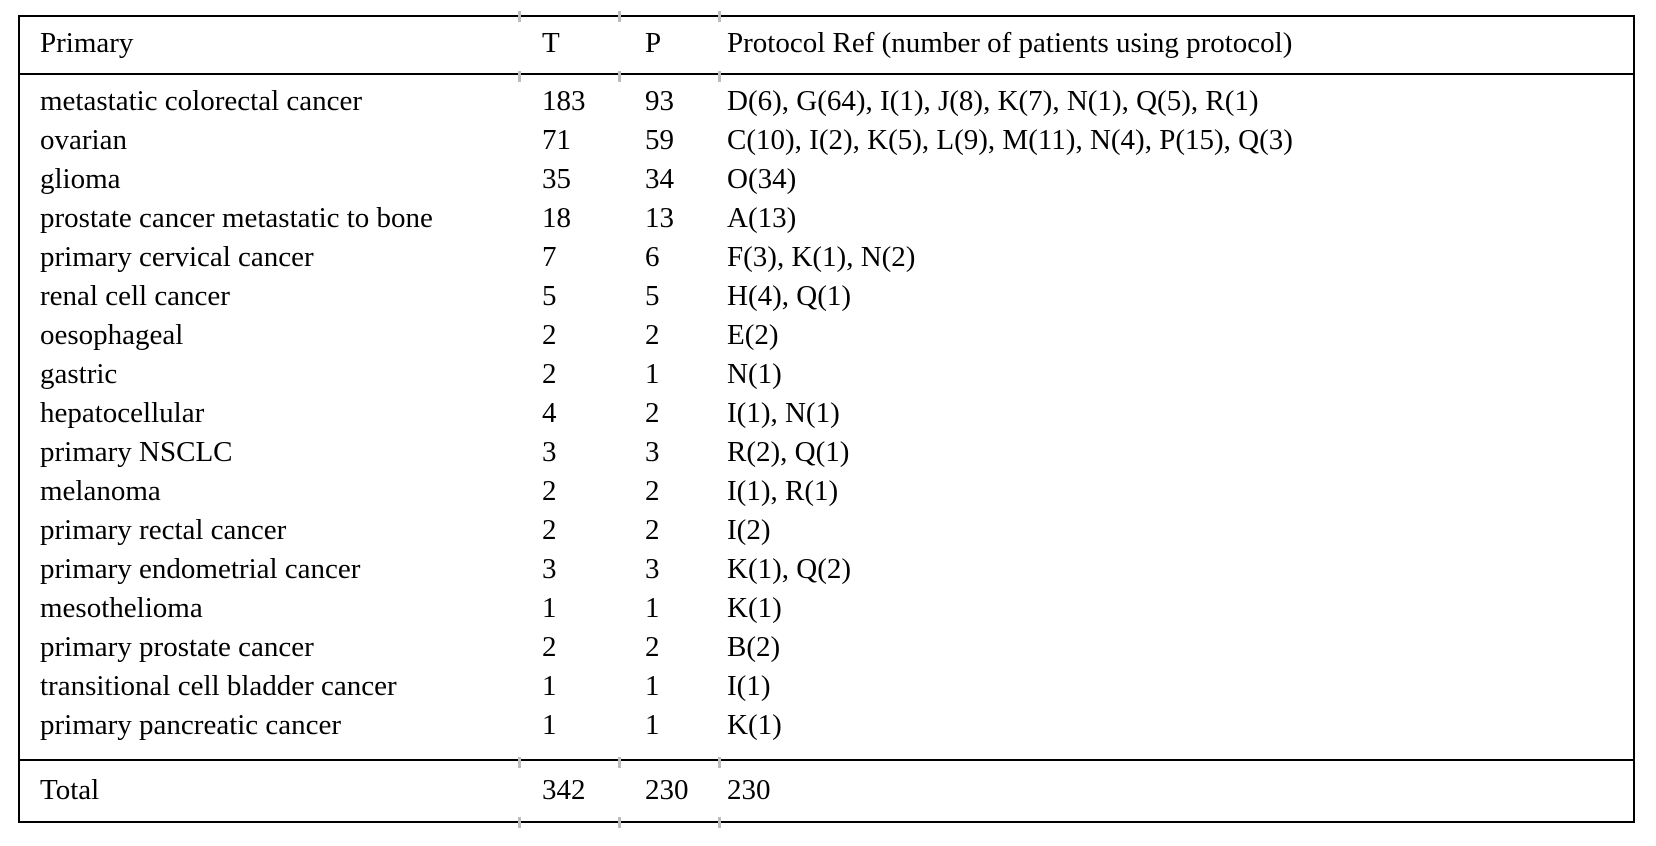 The image size is (1656, 846). I want to click on primary-cell: melanoma, so click(100, 491).